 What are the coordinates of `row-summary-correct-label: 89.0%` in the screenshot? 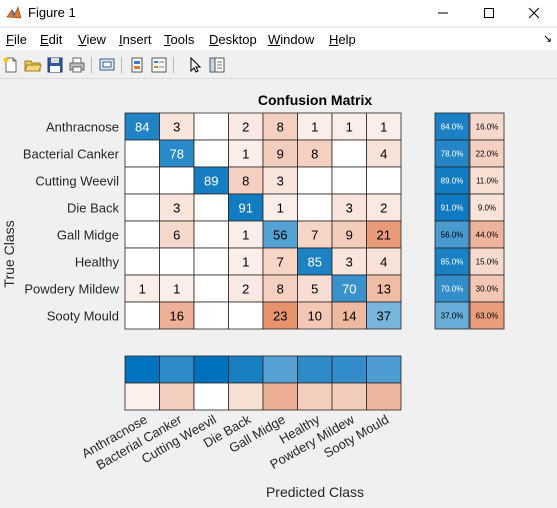 It's located at (452, 181).